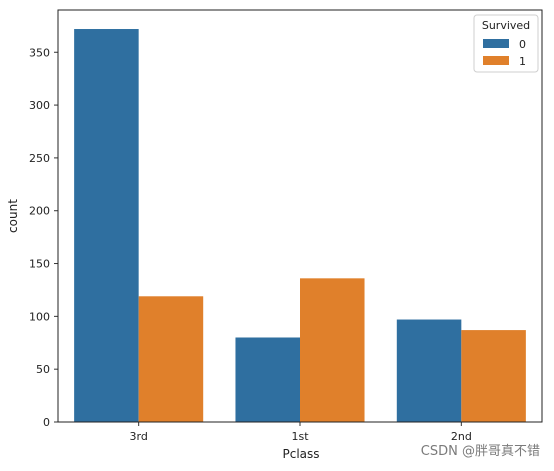 This screenshot has width=554, height=471. Describe the element at coordinates (39, 158) in the screenshot. I see `y-tick-label: 250` at that location.